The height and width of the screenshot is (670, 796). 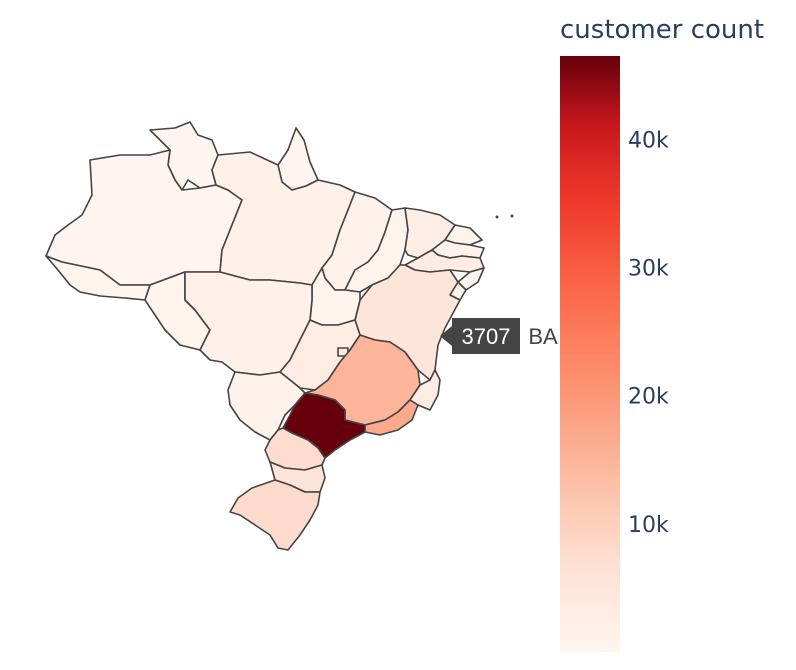 I want to click on state-sp, so click(x=324, y=425).